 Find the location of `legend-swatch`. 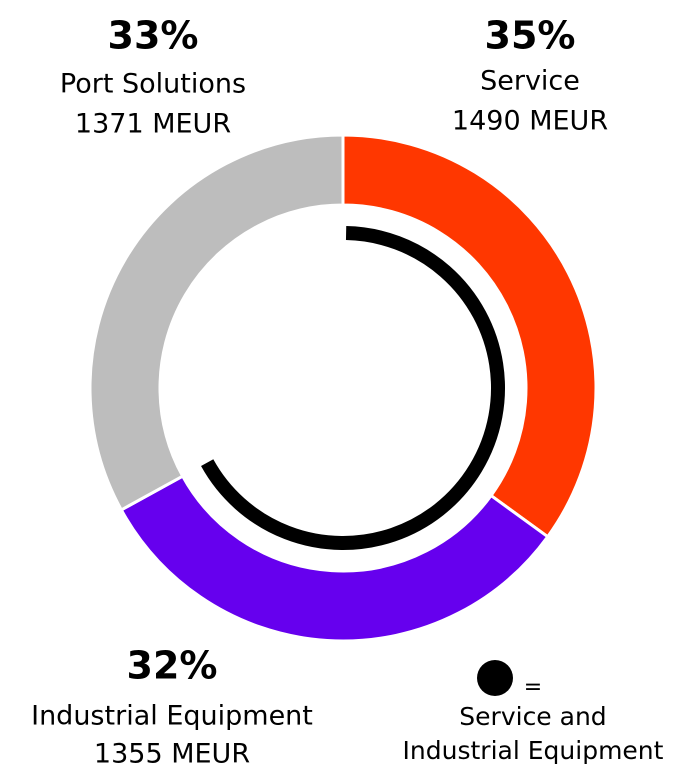

legend-swatch is located at coordinates (495, 678).